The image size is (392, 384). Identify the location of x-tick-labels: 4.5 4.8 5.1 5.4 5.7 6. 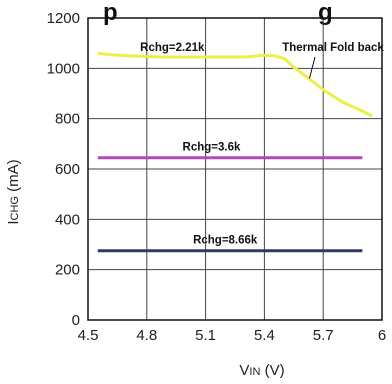
(232, 335).